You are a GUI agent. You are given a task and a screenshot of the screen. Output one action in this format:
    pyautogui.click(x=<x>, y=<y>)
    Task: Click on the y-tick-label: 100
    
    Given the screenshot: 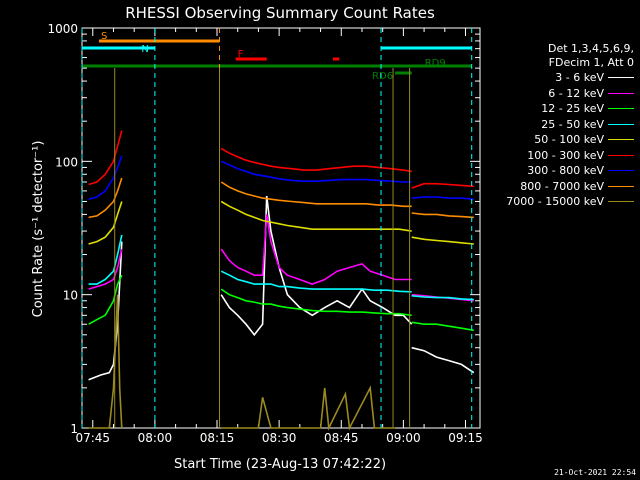 What is the action you would take?
    pyautogui.click(x=66, y=162)
    